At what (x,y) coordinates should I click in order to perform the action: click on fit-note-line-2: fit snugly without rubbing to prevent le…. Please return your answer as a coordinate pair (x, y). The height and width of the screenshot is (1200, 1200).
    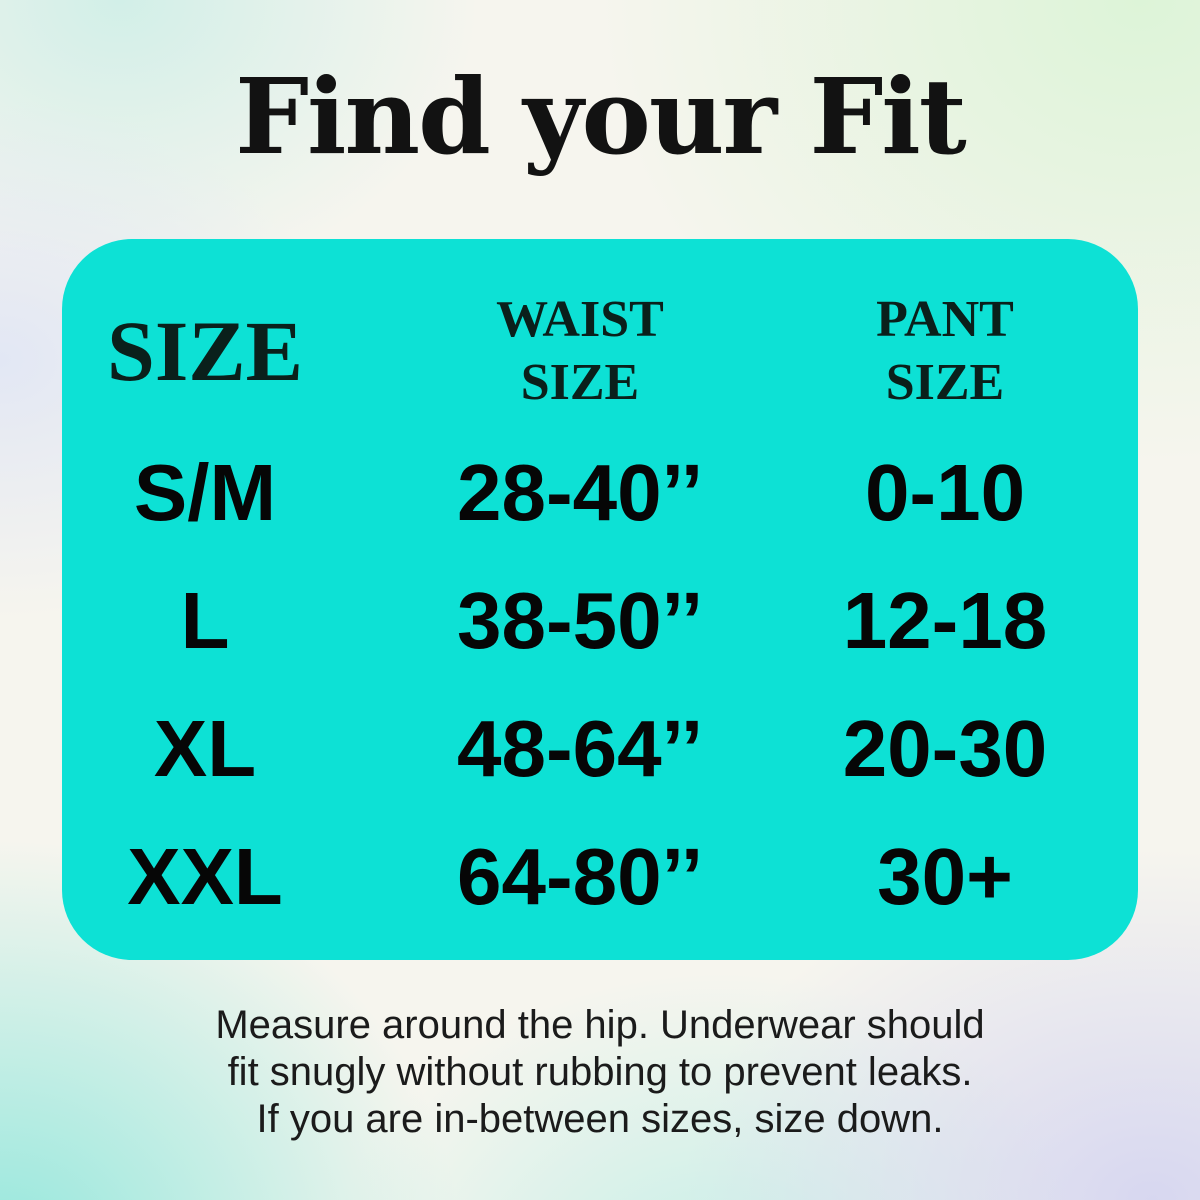
    Looking at the image, I should click on (600, 1072).